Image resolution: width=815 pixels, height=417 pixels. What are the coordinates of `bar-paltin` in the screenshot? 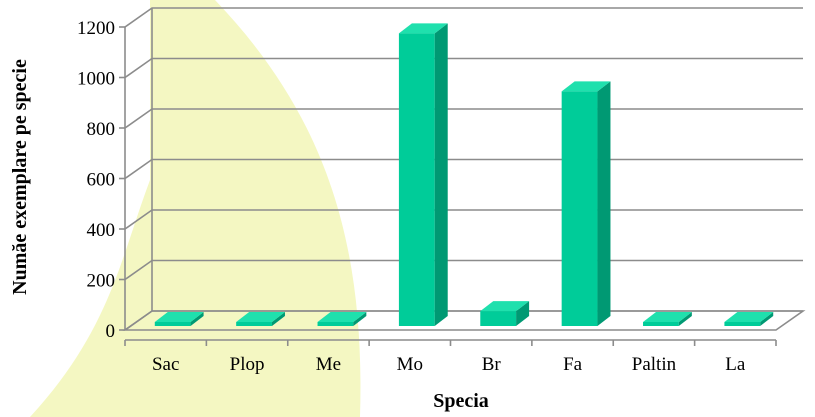 It's located at (667, 319).